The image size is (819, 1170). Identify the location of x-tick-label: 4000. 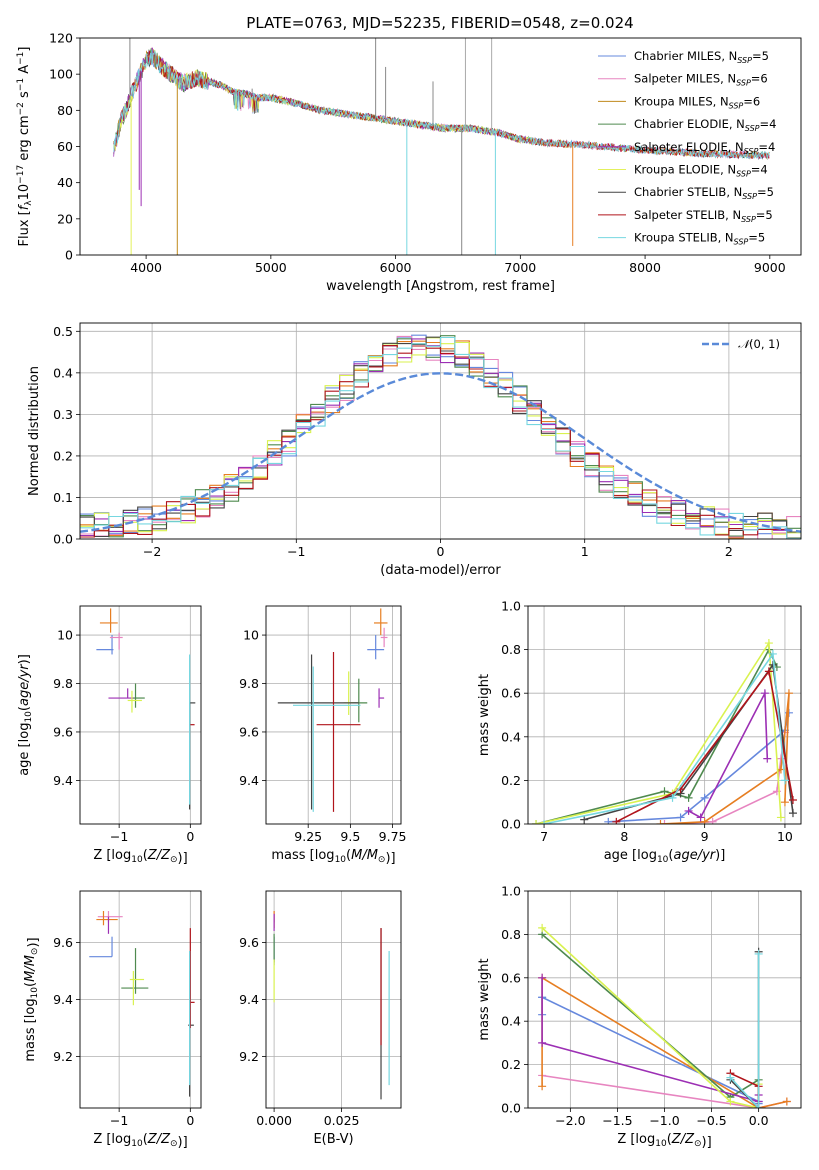
(146, 267).